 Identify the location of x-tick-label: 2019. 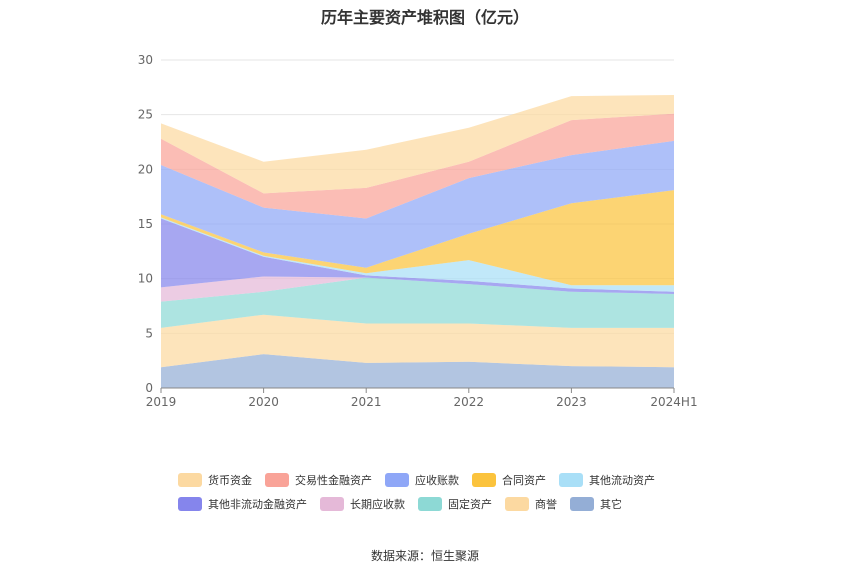
(161, 402).